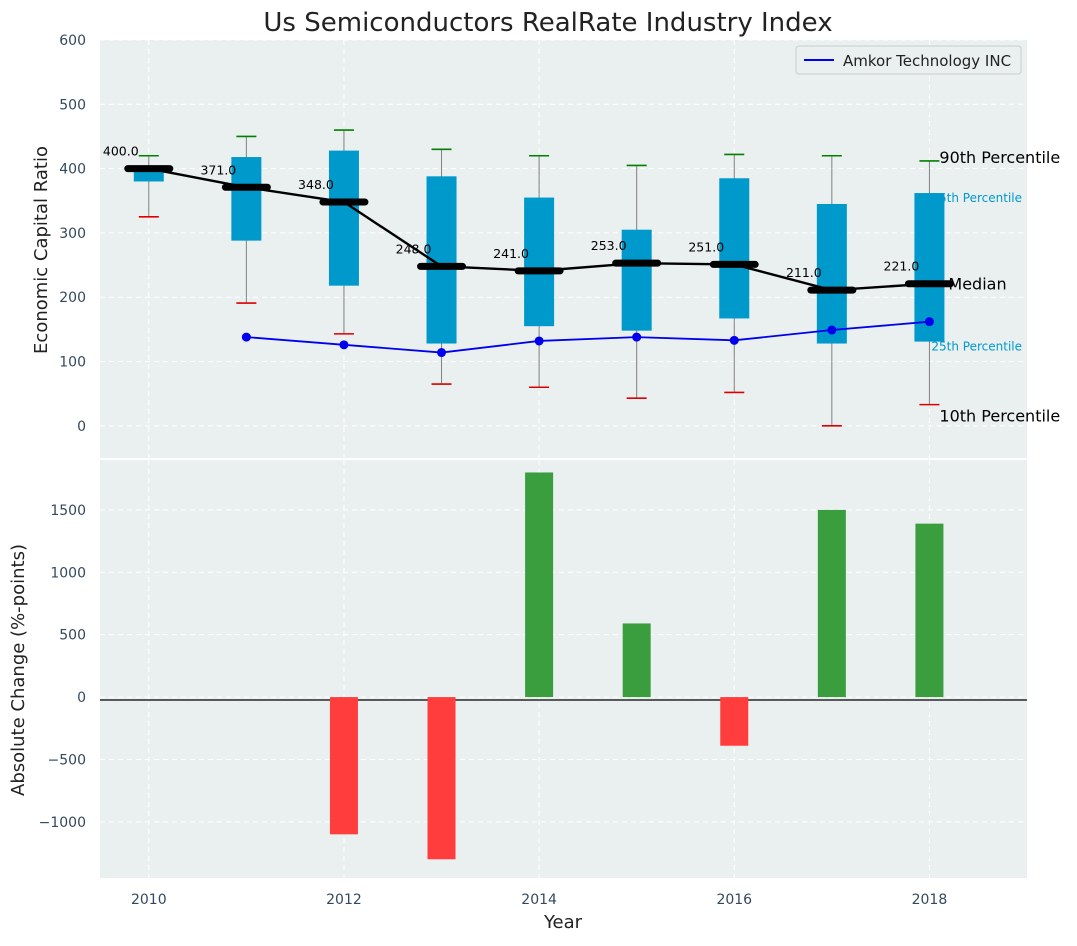  I want to click on bottom-y-tick-label: 0, so click(81, 698).